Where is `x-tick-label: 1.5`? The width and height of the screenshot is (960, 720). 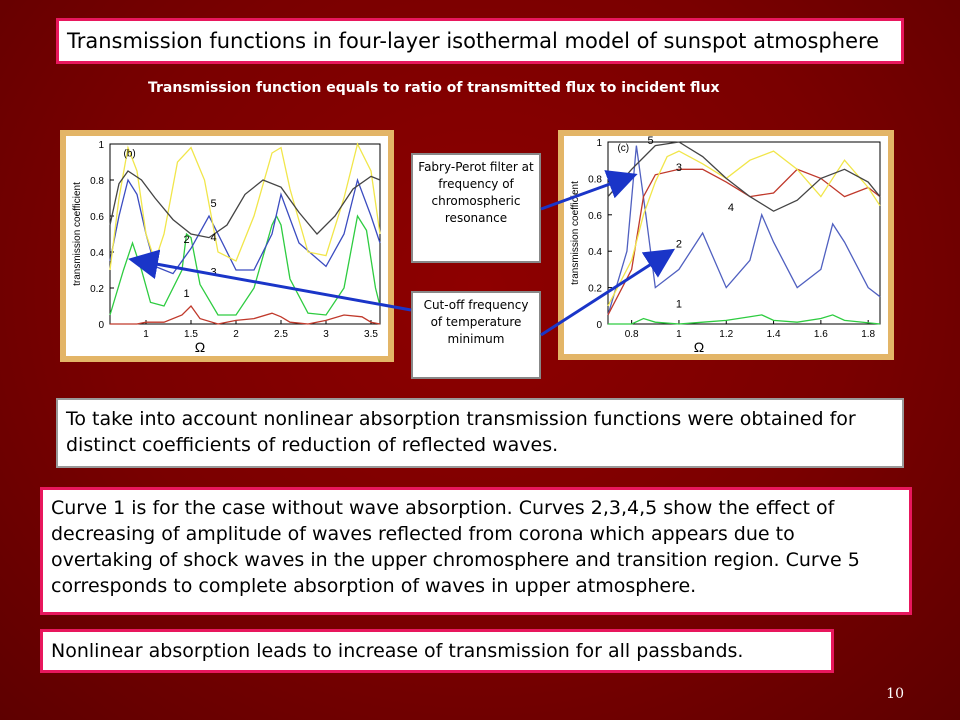
x-tick-label: 1.5 is located at coordinates (191, 334).